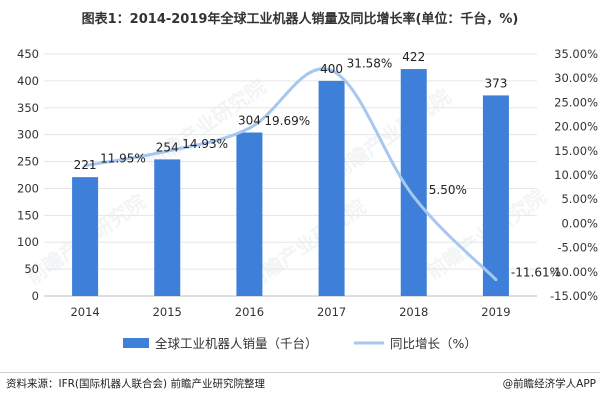  What do you see at coordinates (28, 108) in the screenshot?
I see `y-left-tick-label: 350` at bounding box center [28, 108].